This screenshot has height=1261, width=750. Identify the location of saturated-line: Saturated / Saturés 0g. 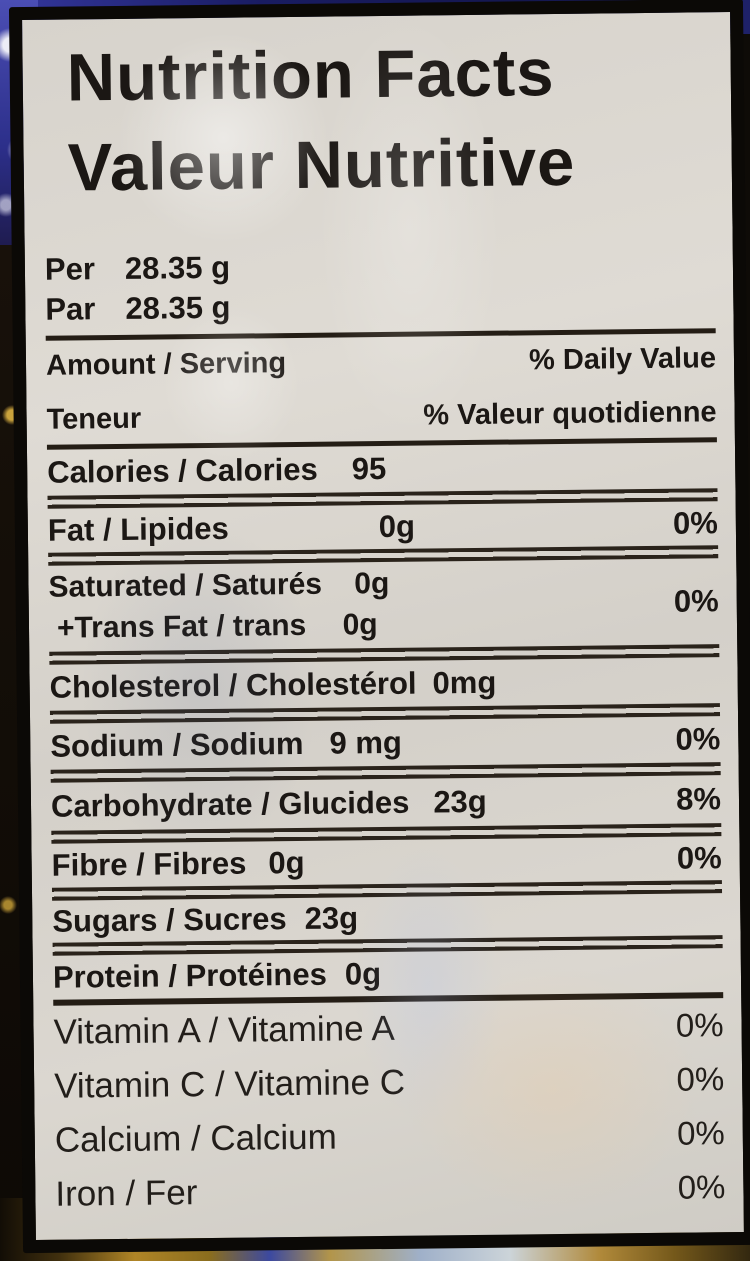
(218, 586).